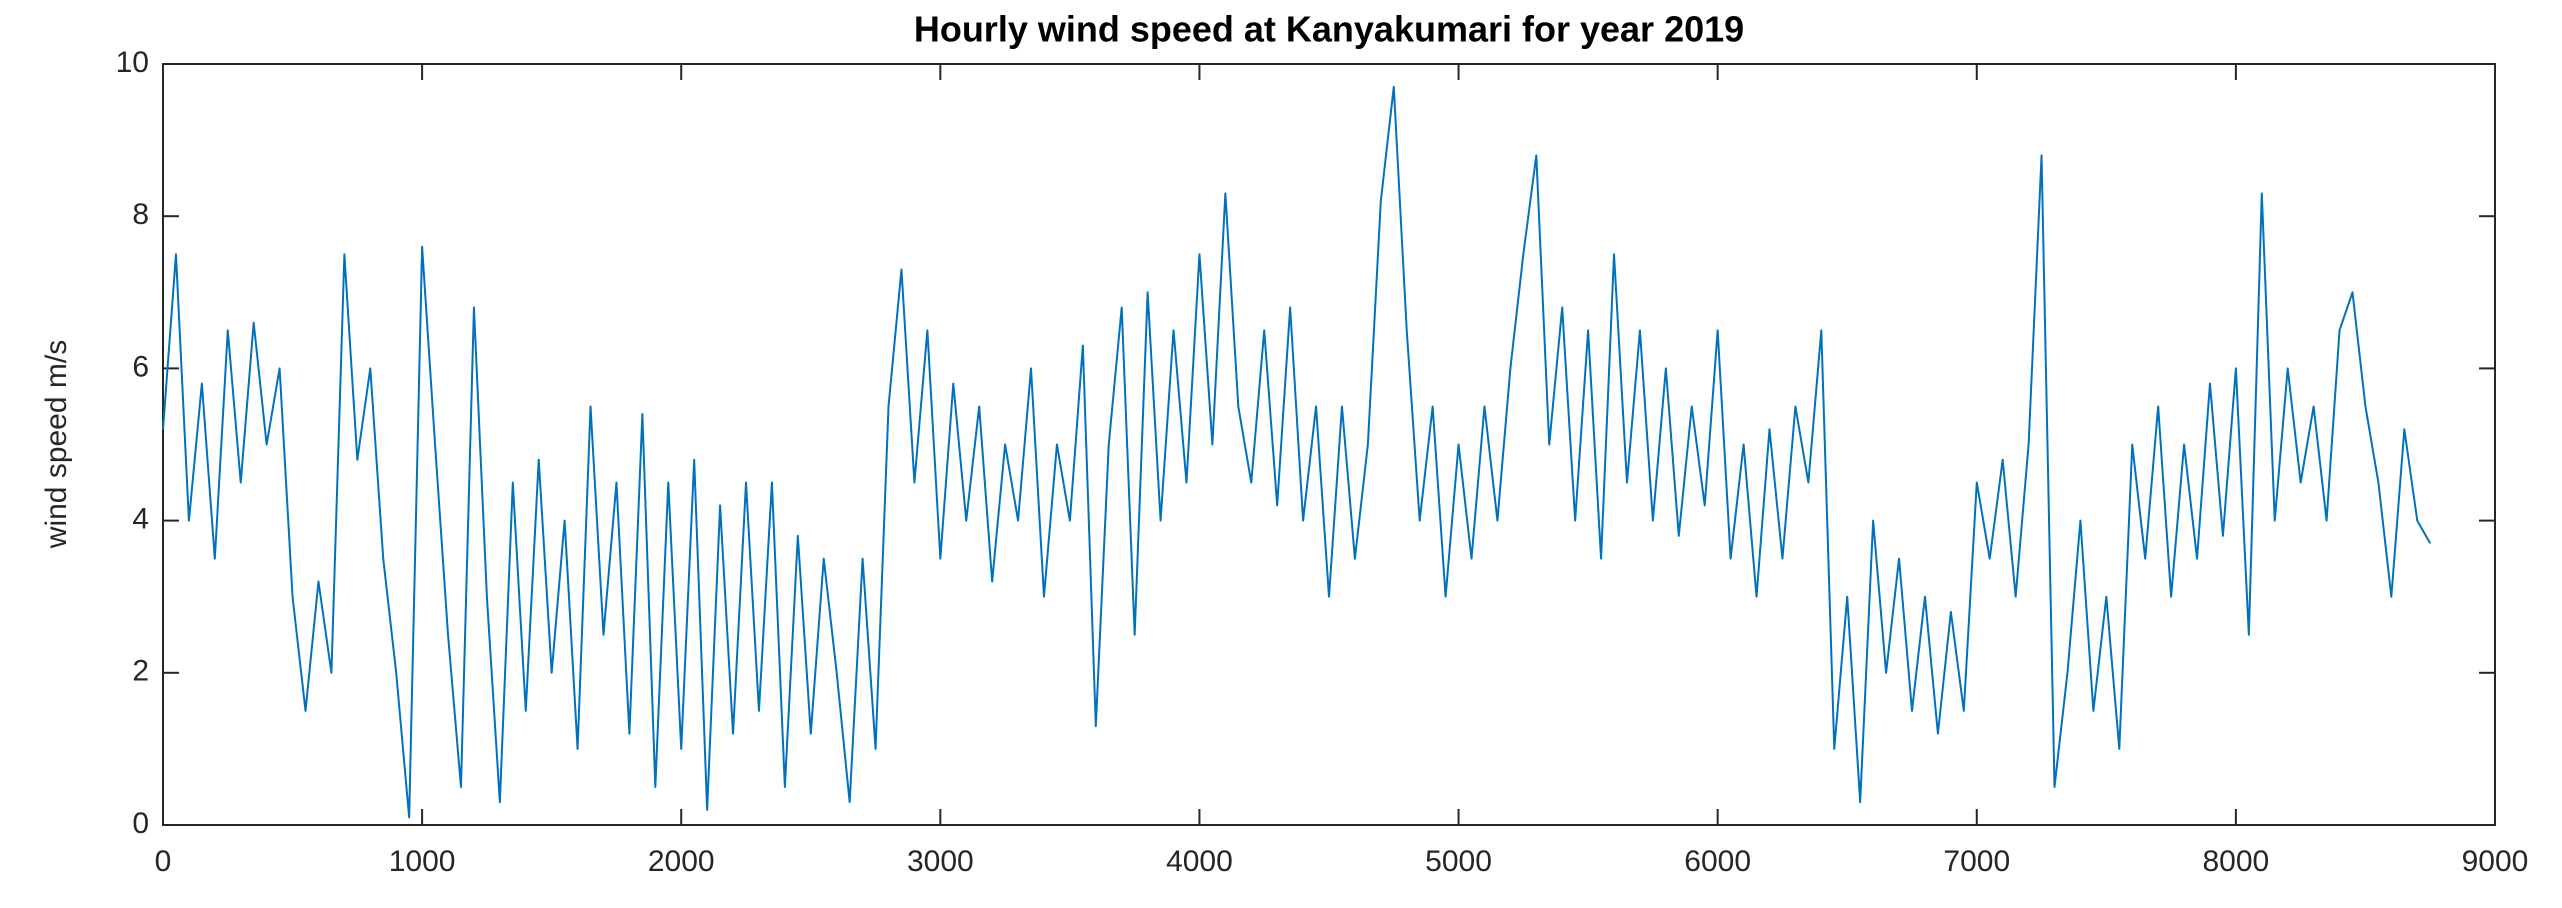  I want to click on x-tick-label: 1000, so click(422, 861).